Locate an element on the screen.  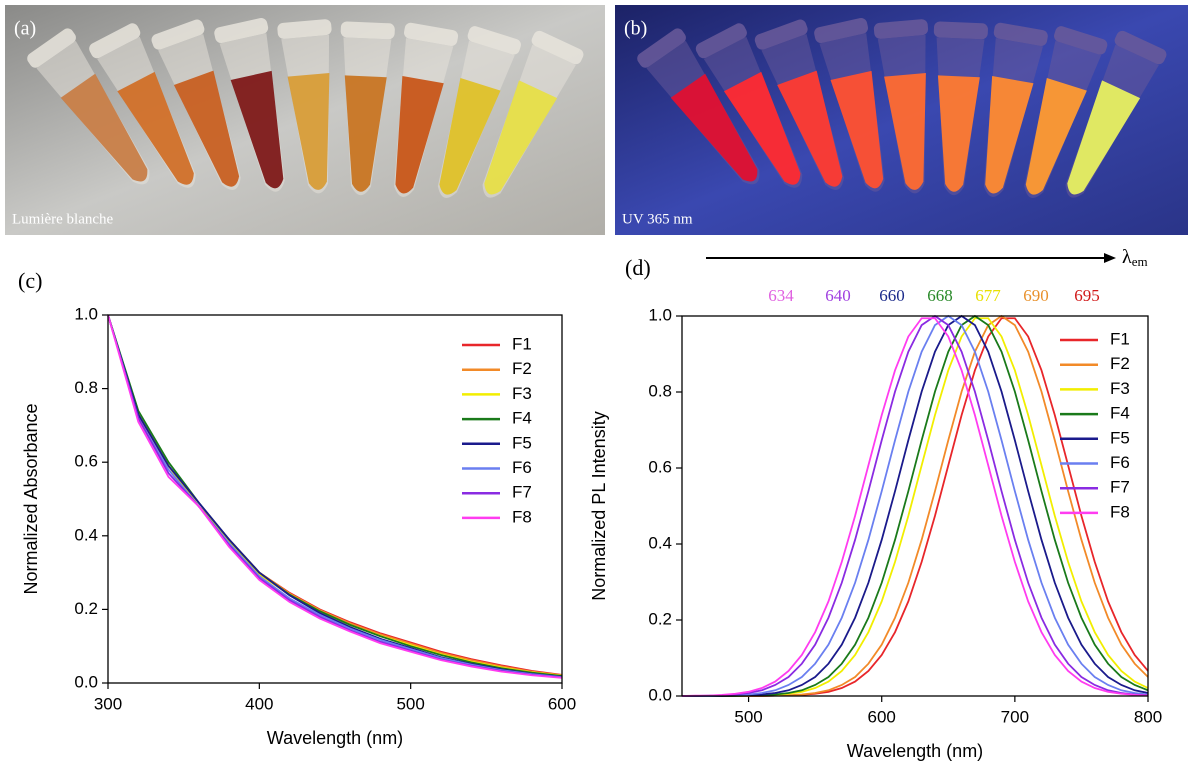
legend-label: F3 is located at coordinates (522, 393).